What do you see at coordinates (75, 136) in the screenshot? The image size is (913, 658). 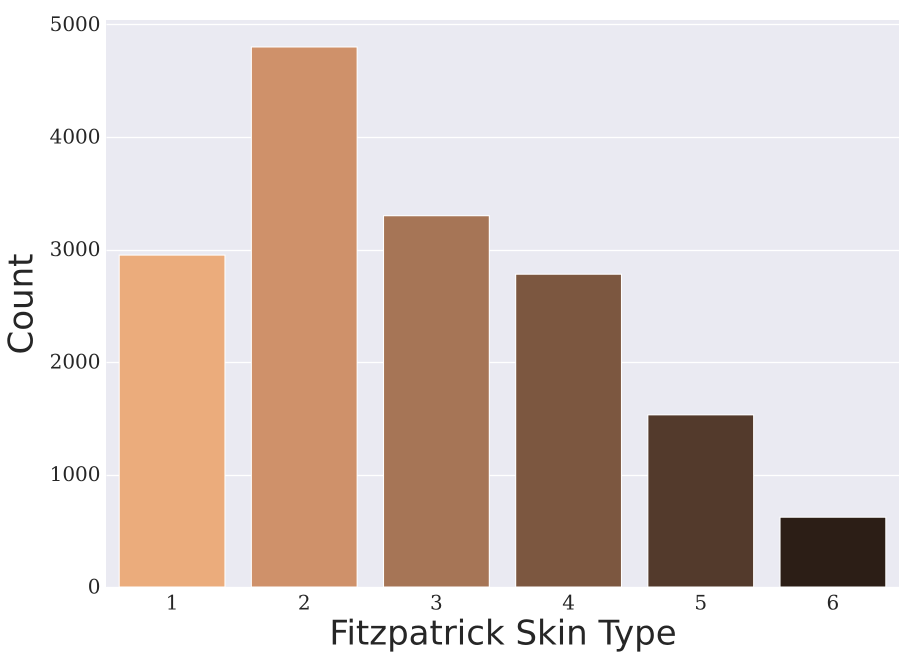 I see `y-tick-label: 4000` at bounding box center [75, 136].